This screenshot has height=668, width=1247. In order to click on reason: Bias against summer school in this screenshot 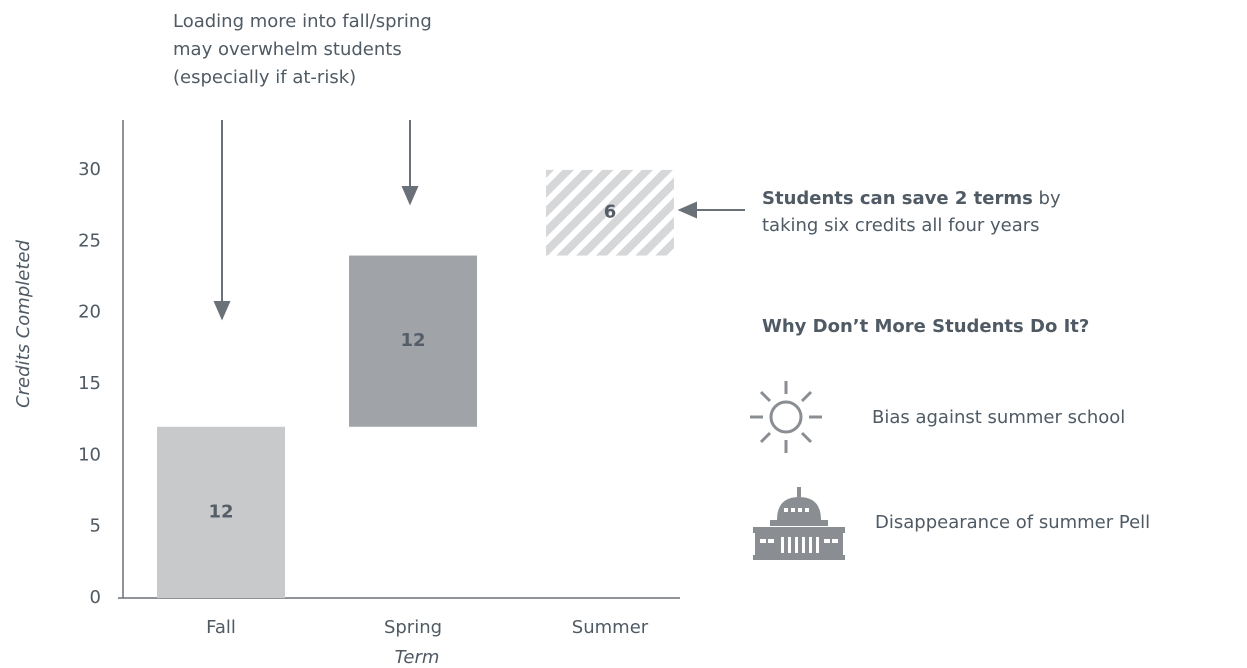, I will do `click(998, 417)`.